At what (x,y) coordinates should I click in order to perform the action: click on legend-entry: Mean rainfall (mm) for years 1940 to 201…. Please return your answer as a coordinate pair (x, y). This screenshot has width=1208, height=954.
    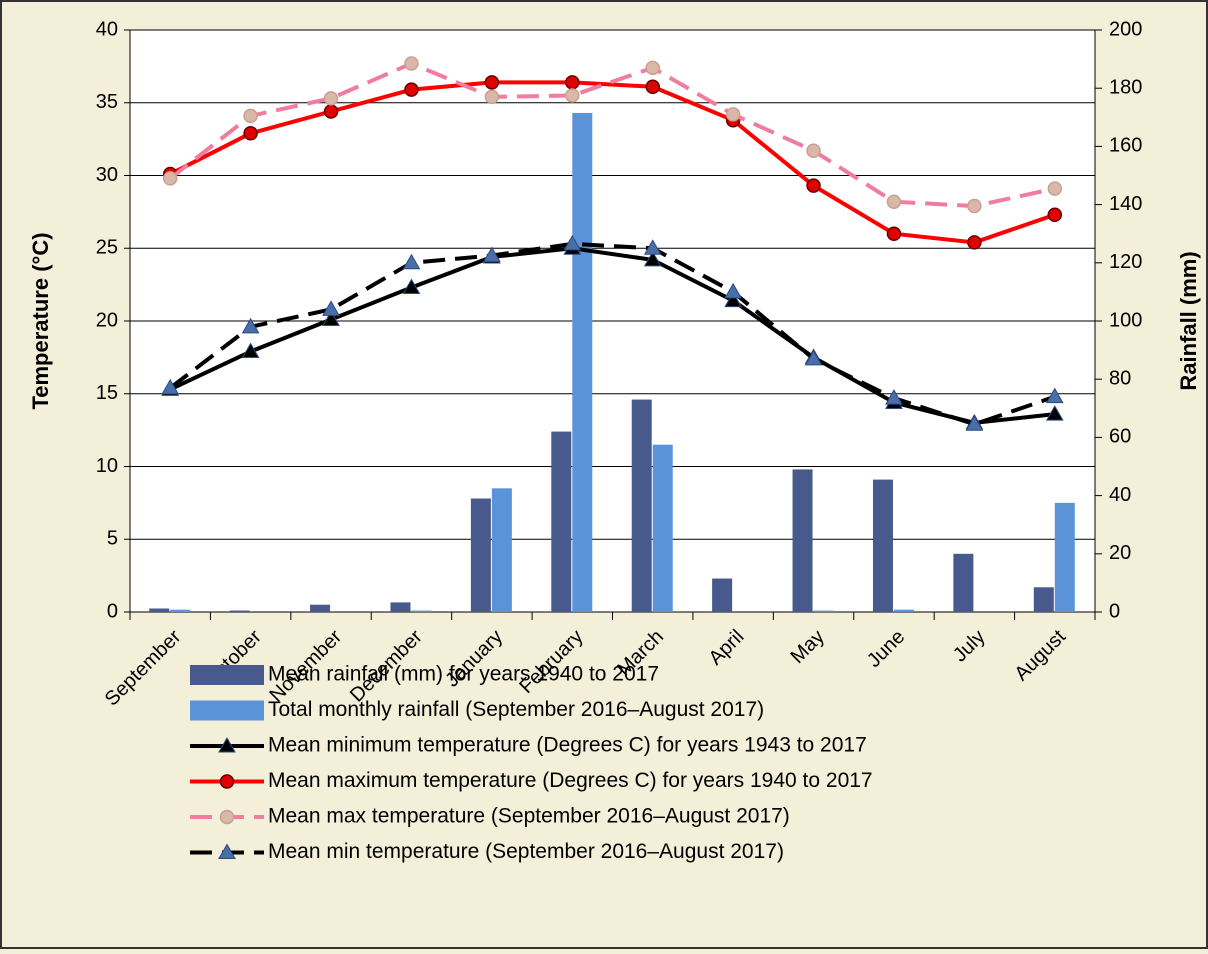
    Looking at the image, I should click on (424, 674).